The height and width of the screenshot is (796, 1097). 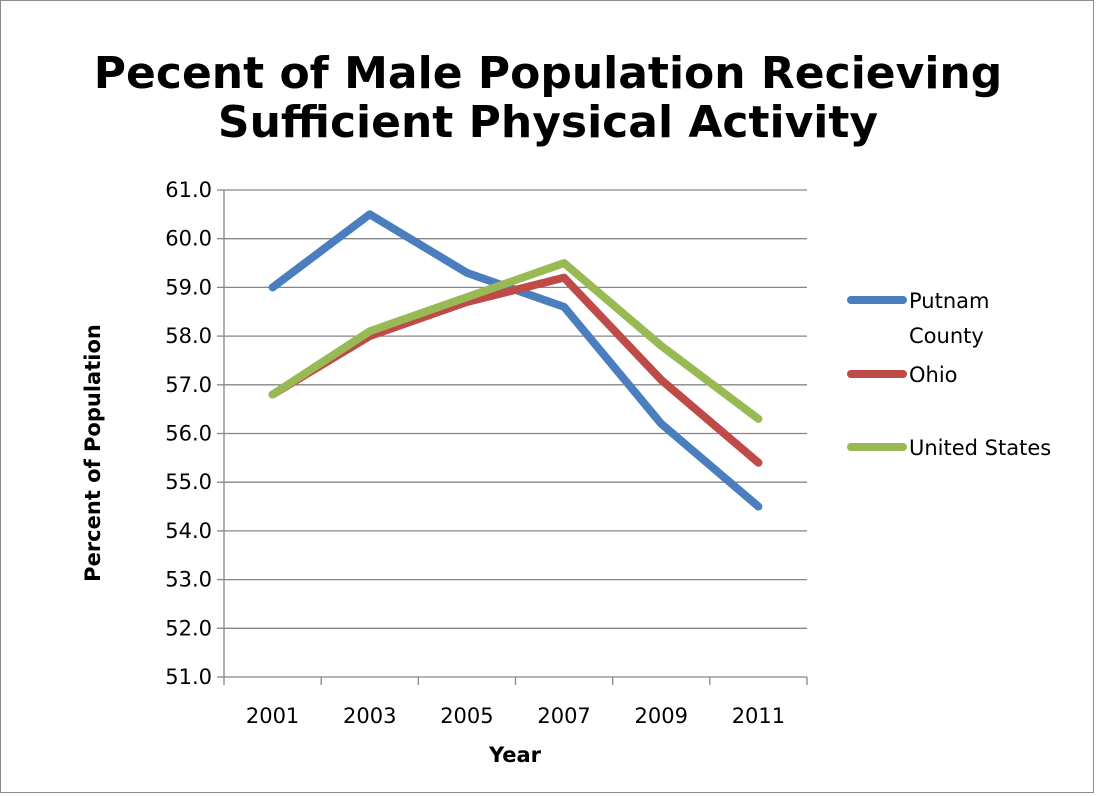 What do you see at coordinates (272, 716) in the screenshot?
I see `x-tick-label: 2001` at bounding box center [272, 716].